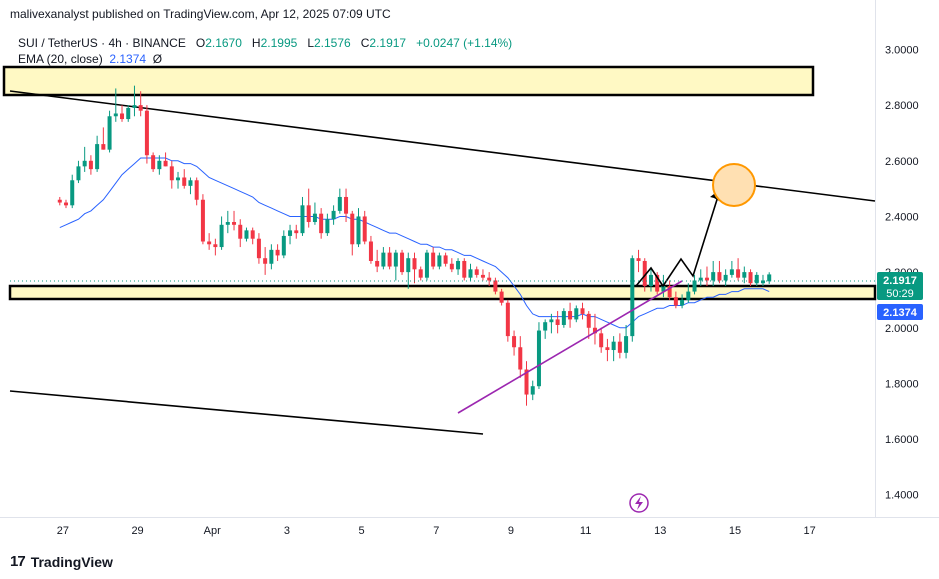  I want to click on date-tick-label: 9, so click(511, 531).